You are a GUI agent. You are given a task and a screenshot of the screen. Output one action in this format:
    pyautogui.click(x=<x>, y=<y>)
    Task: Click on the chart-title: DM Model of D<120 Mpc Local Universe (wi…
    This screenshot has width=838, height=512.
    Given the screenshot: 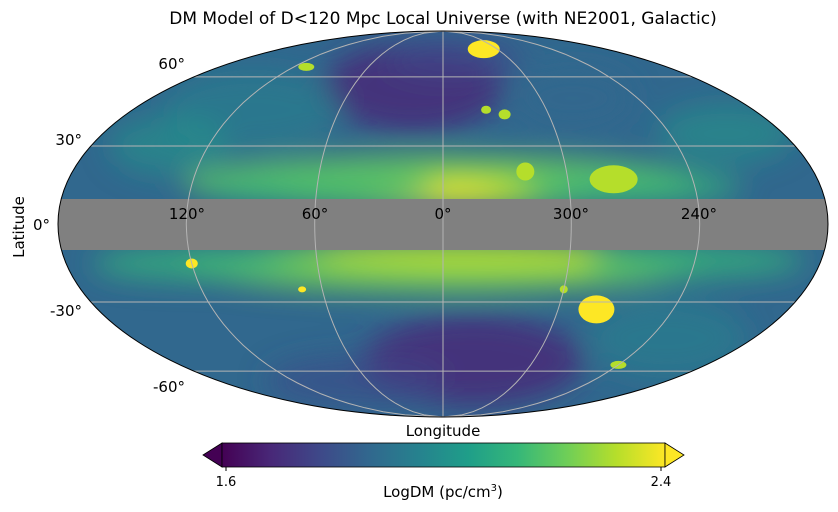 What is the action you would take?
    pyautogui.click(x=443, y=19)
    